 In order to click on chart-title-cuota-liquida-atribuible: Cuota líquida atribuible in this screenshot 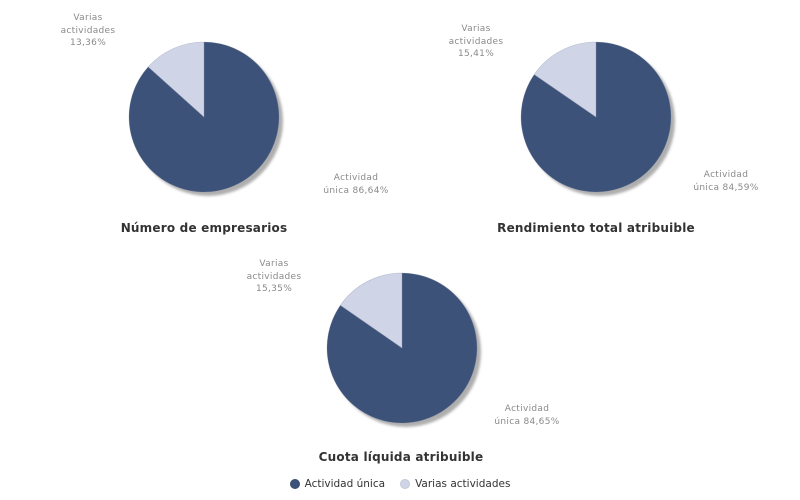, I will do `click(401, 457)`.